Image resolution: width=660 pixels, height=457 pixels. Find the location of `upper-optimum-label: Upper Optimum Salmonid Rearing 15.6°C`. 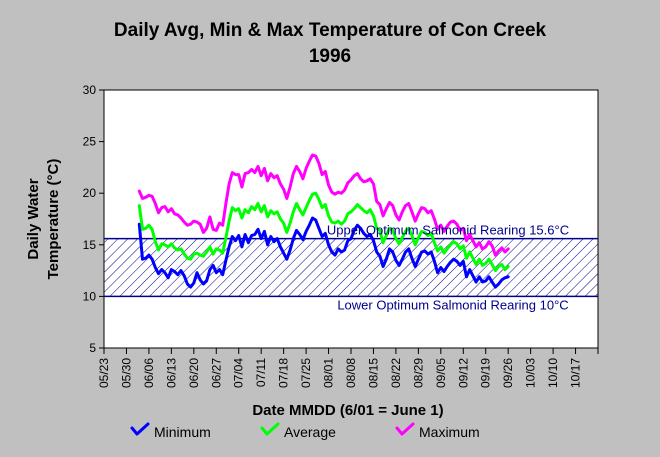

upper-optimum-label: Upper Optimum Salmonid Rearing 15.6°C is located at coordinates (448, 230).